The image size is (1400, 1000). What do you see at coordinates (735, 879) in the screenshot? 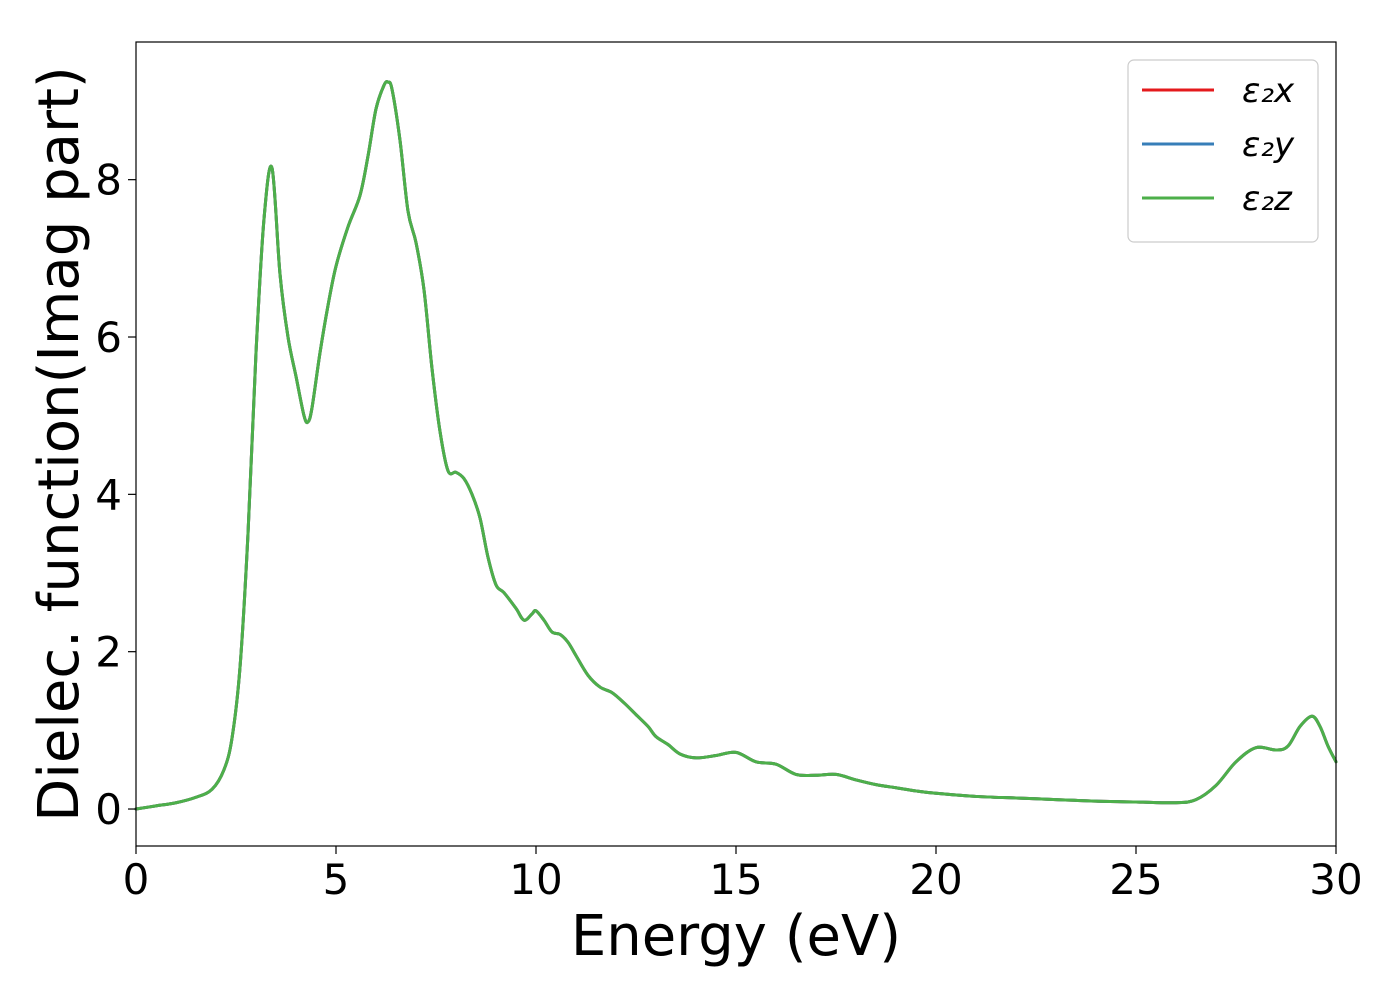
I see `x-tick-label: 15` at bounding box center [735, 879].